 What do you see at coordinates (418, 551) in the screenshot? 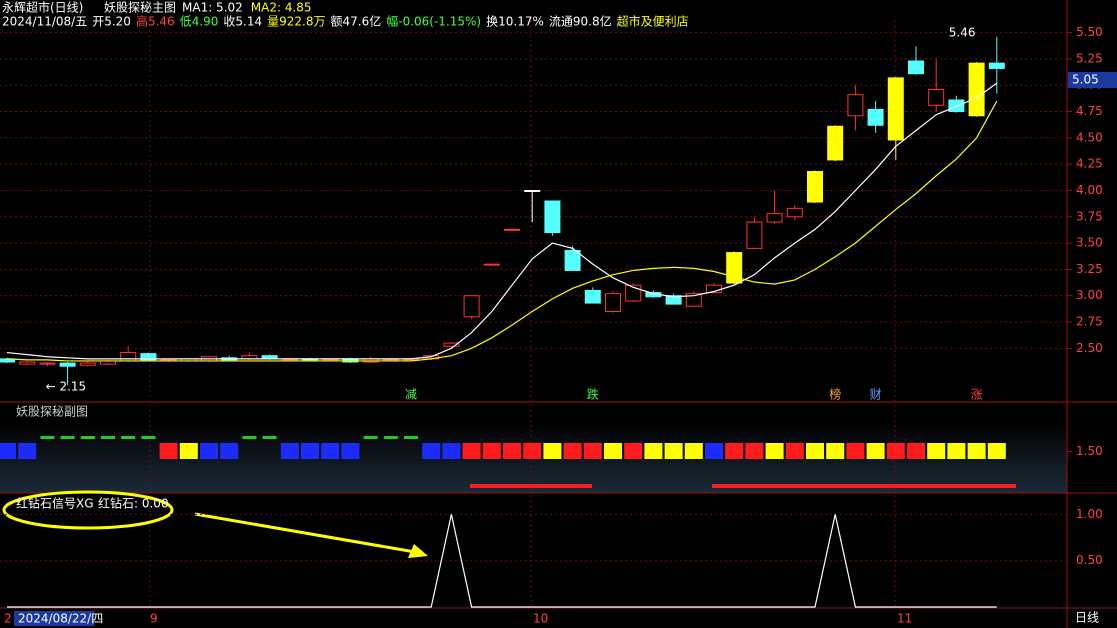
I see `arrow-head` at bounding box center [418, 551].